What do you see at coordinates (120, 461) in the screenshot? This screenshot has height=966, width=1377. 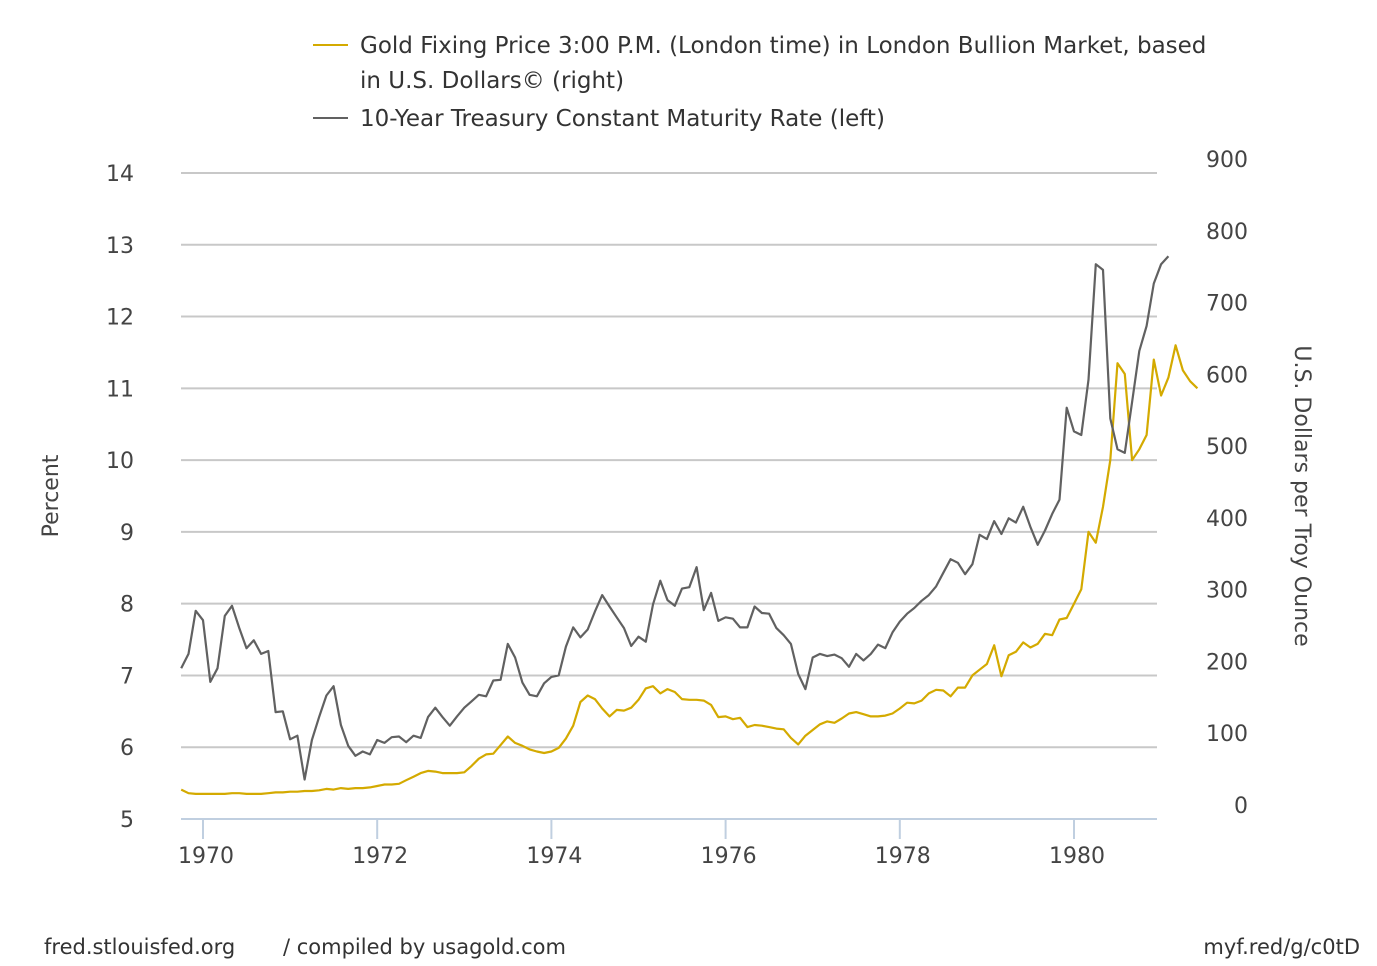 I see `left-tick-label: 10` at bounding box center [120, 461].